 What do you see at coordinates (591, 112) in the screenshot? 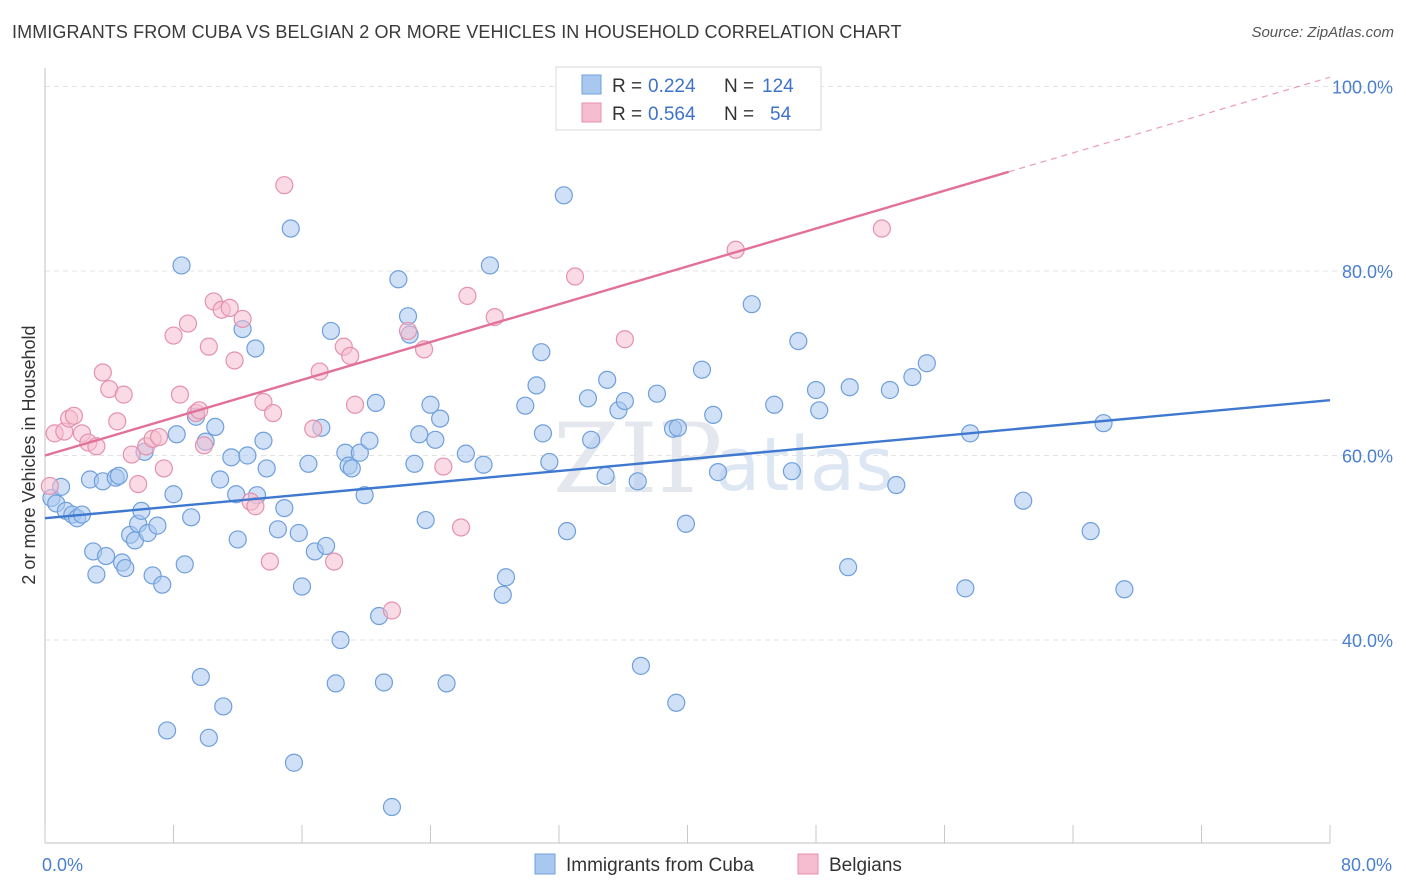
I see `legend-swatch-belgians` at bounding box center [591, 112].